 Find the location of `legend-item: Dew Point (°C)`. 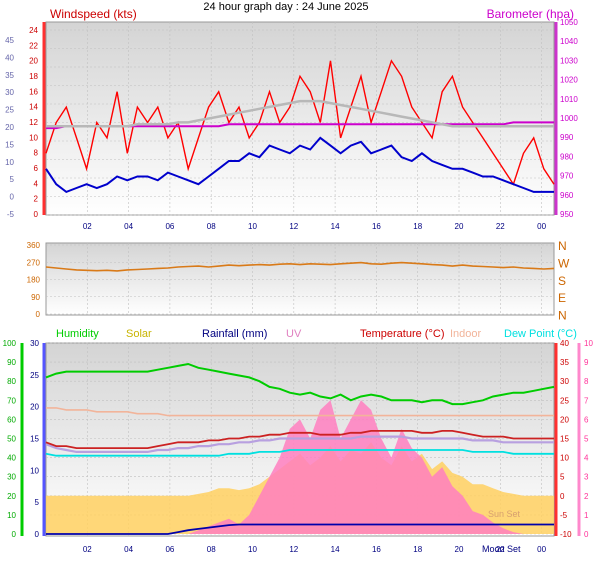

legend-item: Dew Point (°C) is located at coordinates (540, 334).